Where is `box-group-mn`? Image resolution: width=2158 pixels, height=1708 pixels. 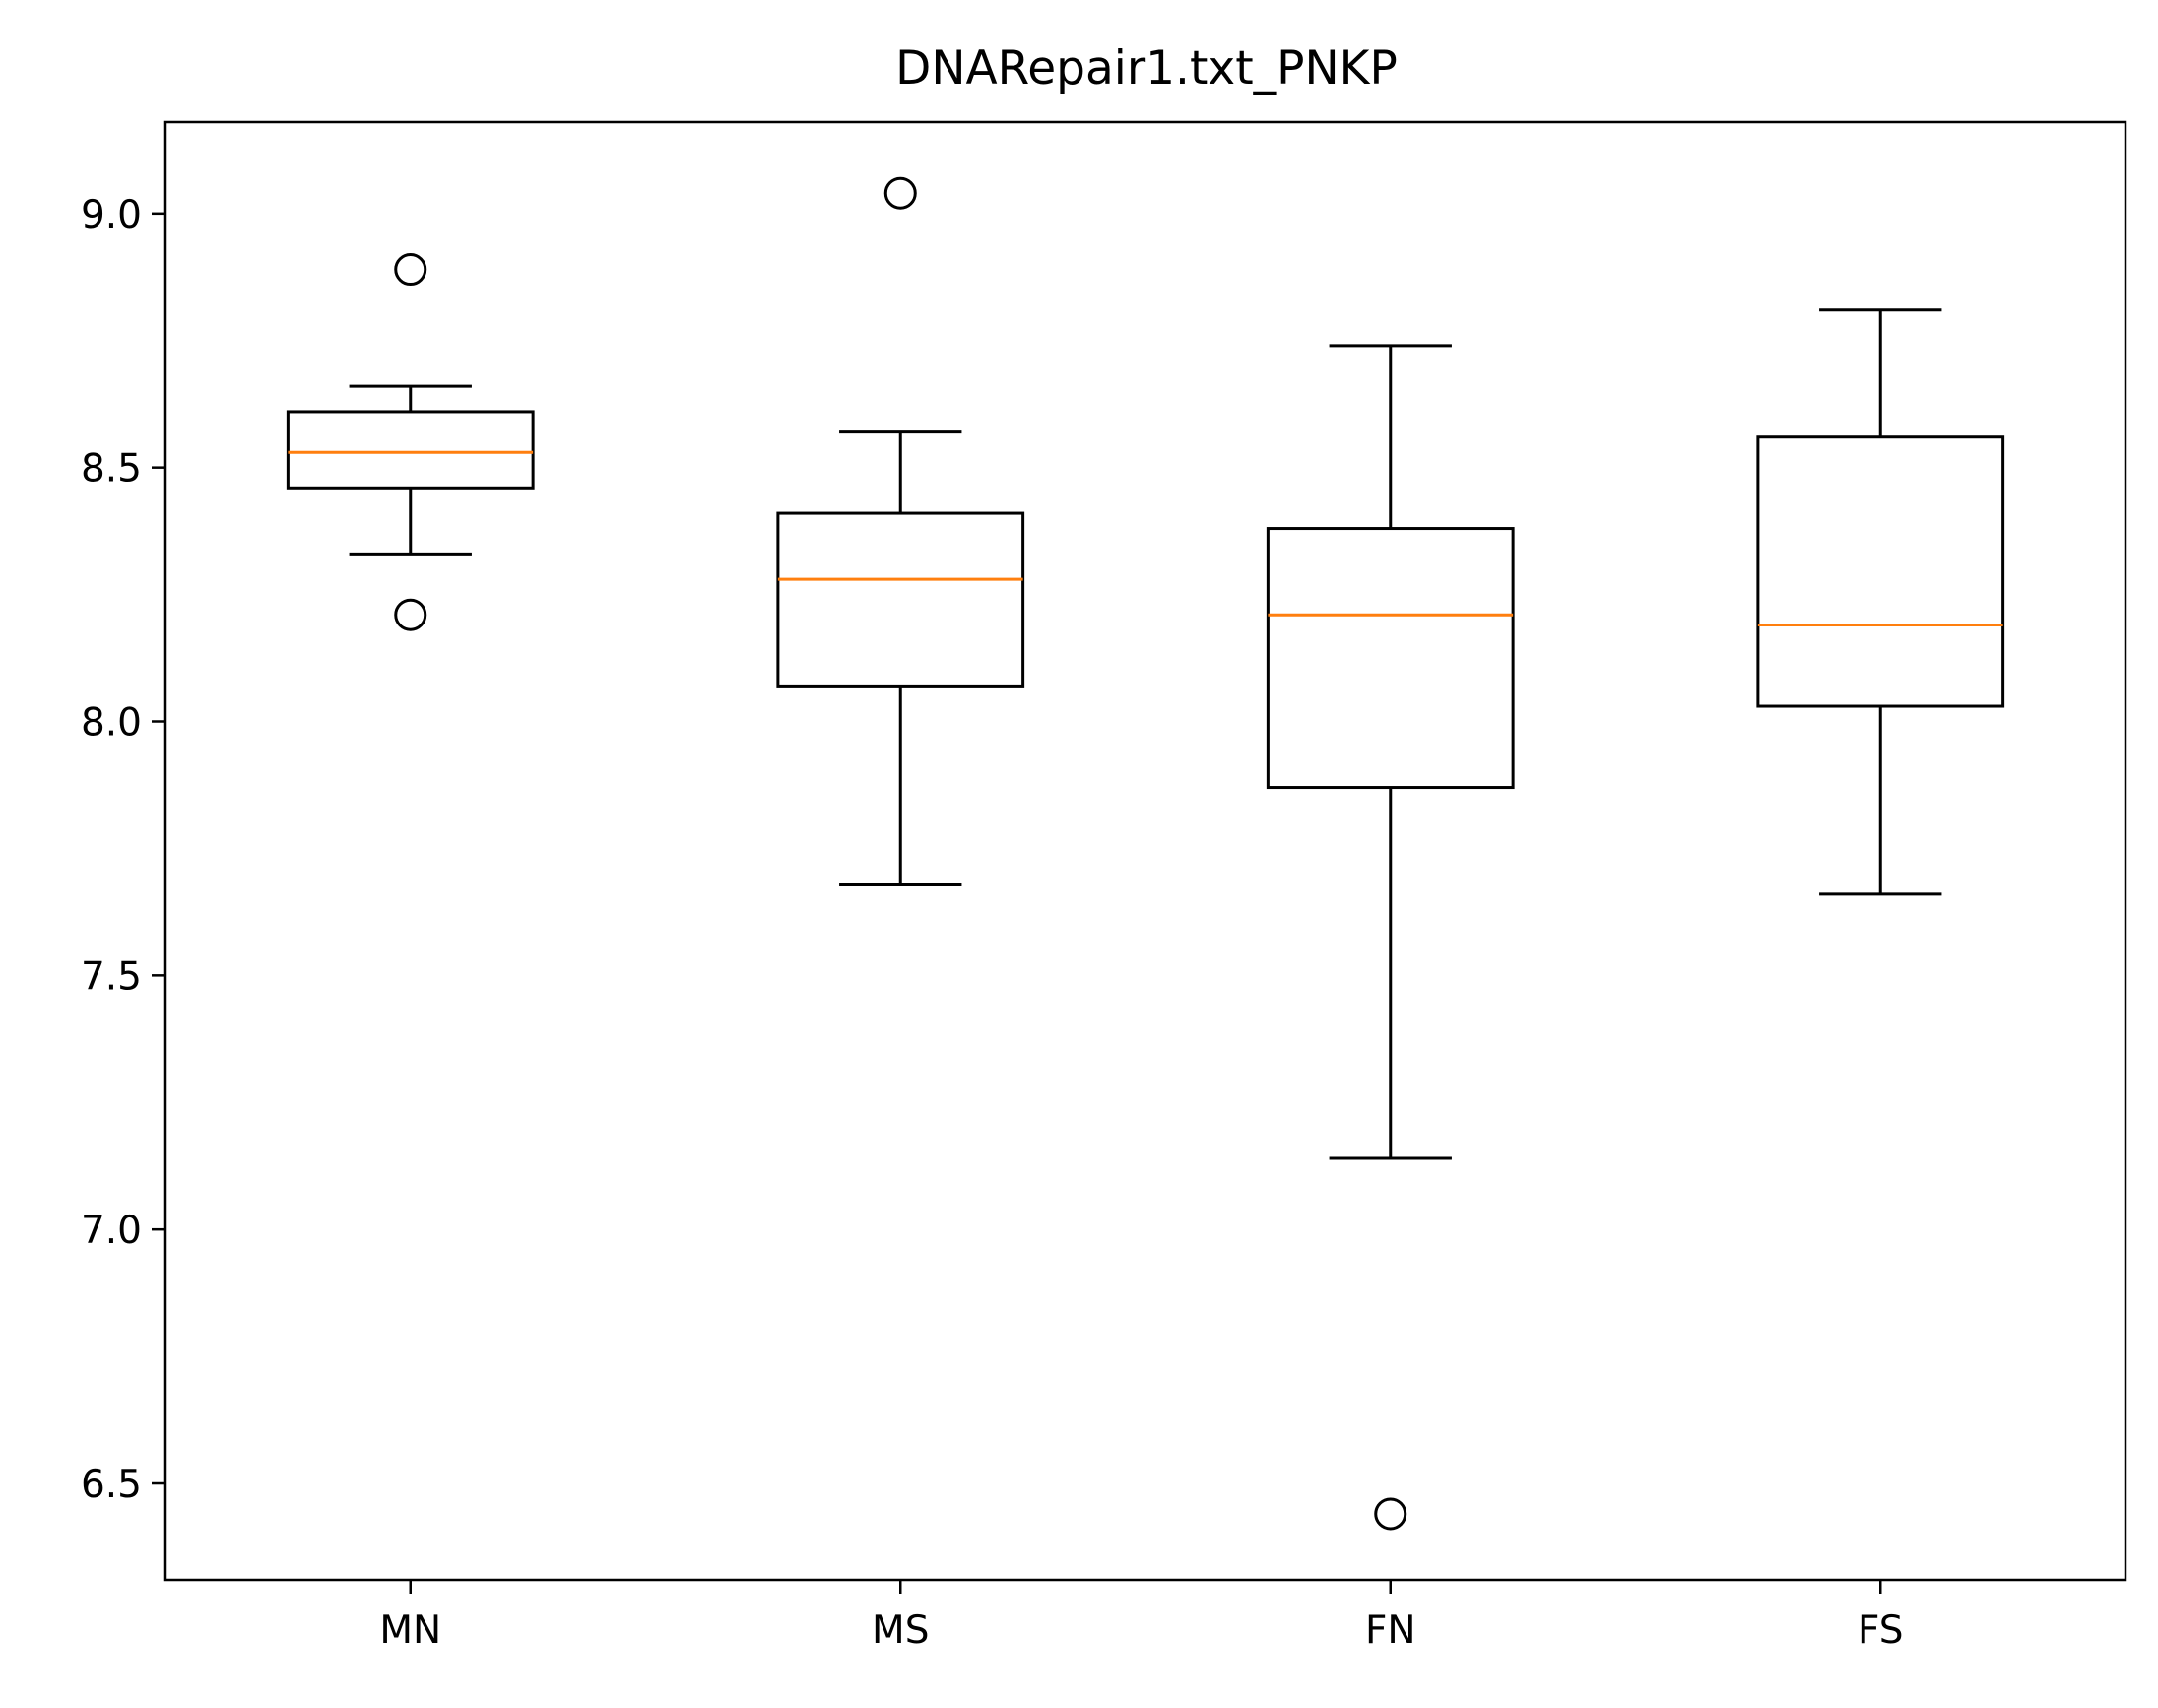 box-group-mn is located at coordinates (410, 442).